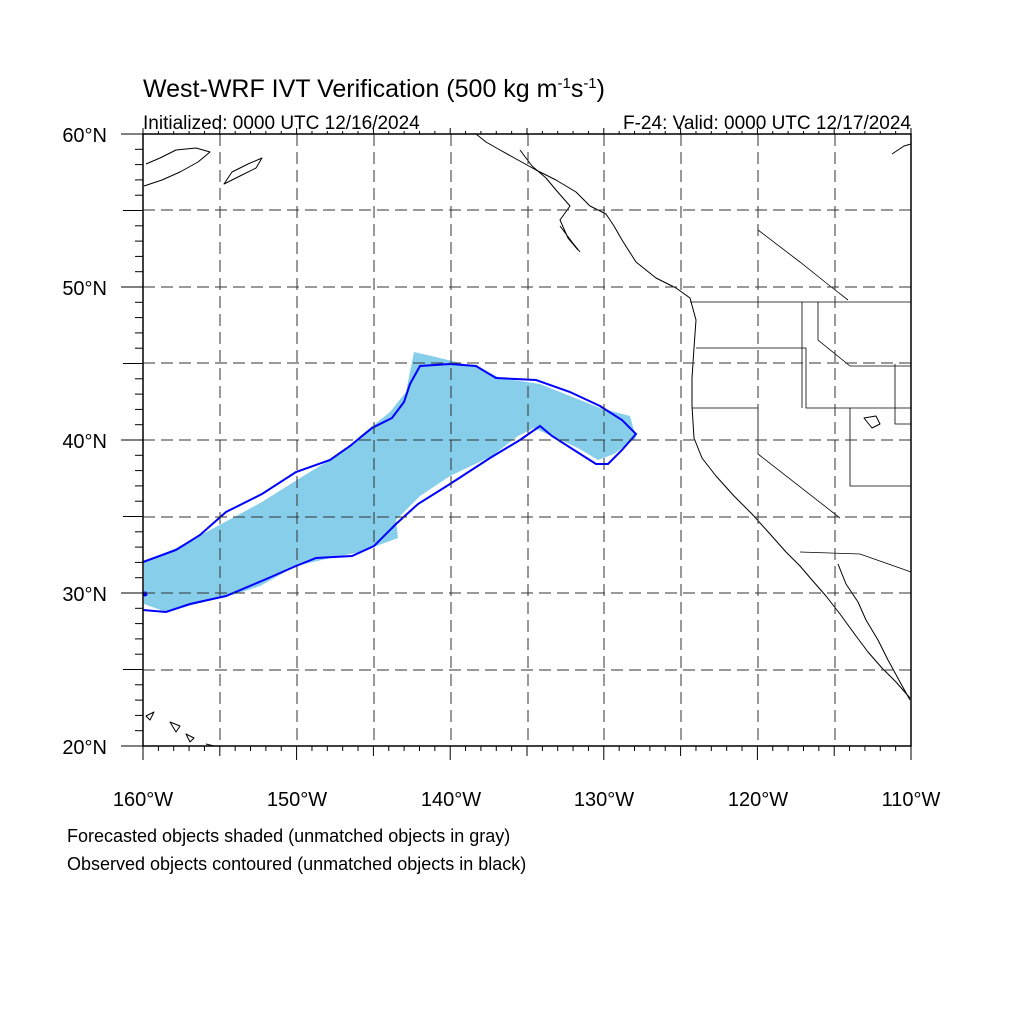  What do you see at coordinates (872, 422) in the screenshot?
I see `coastline-great-salt-lake` at bounding box center [872, 422].